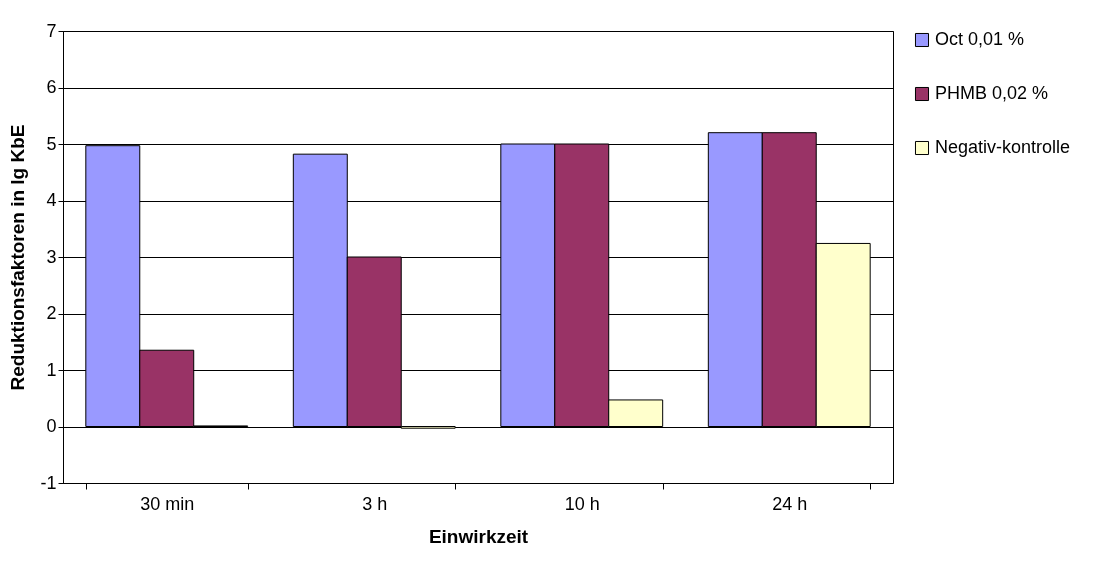 The image size is (1094, 584). What do you see at coordinates (478, 536) in the screenshot?
I see `x-axis-title: Einwirkzeit` at bounding box center [478, 536].